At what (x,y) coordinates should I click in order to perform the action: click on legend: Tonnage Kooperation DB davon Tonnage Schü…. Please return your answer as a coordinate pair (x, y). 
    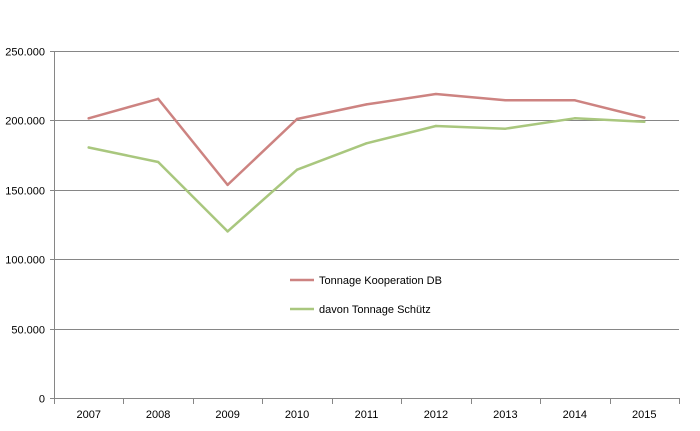
    Looking at the image, I should click on (366, 295).